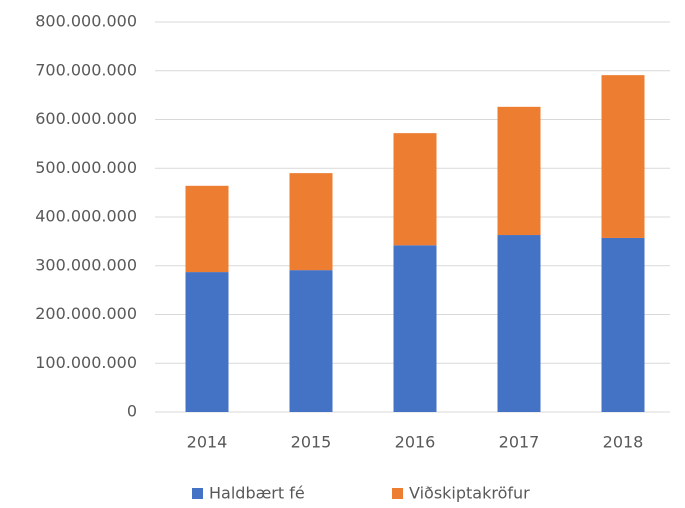 The width and height of the screenshot is (685, 508). Describe the element at coordinates (86, 313) in the screenshot. I see `y-tick-label: 200.000.000` at that location.